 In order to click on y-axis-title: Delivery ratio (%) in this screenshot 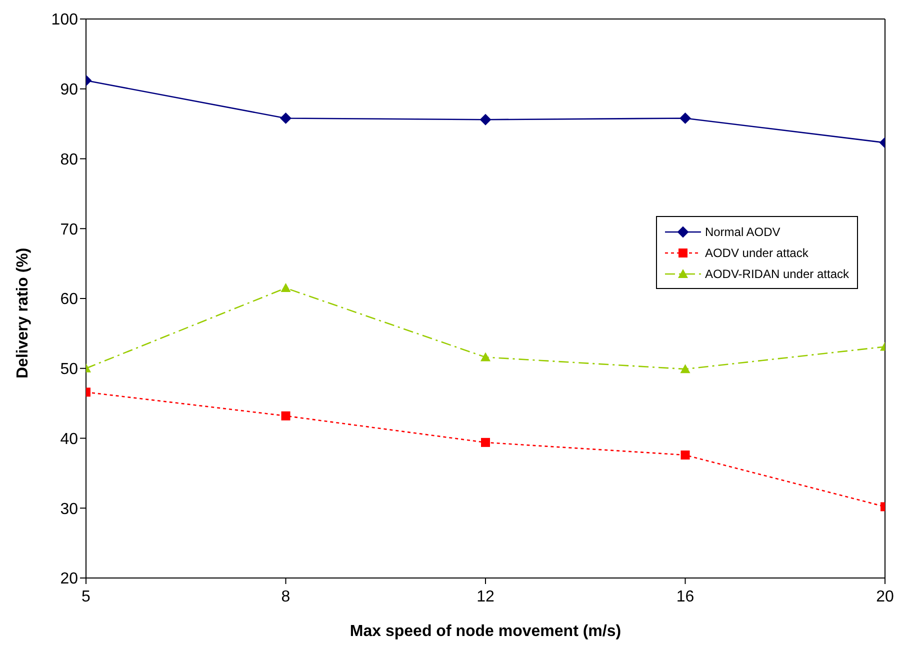, I will do `click(23, 313)`.